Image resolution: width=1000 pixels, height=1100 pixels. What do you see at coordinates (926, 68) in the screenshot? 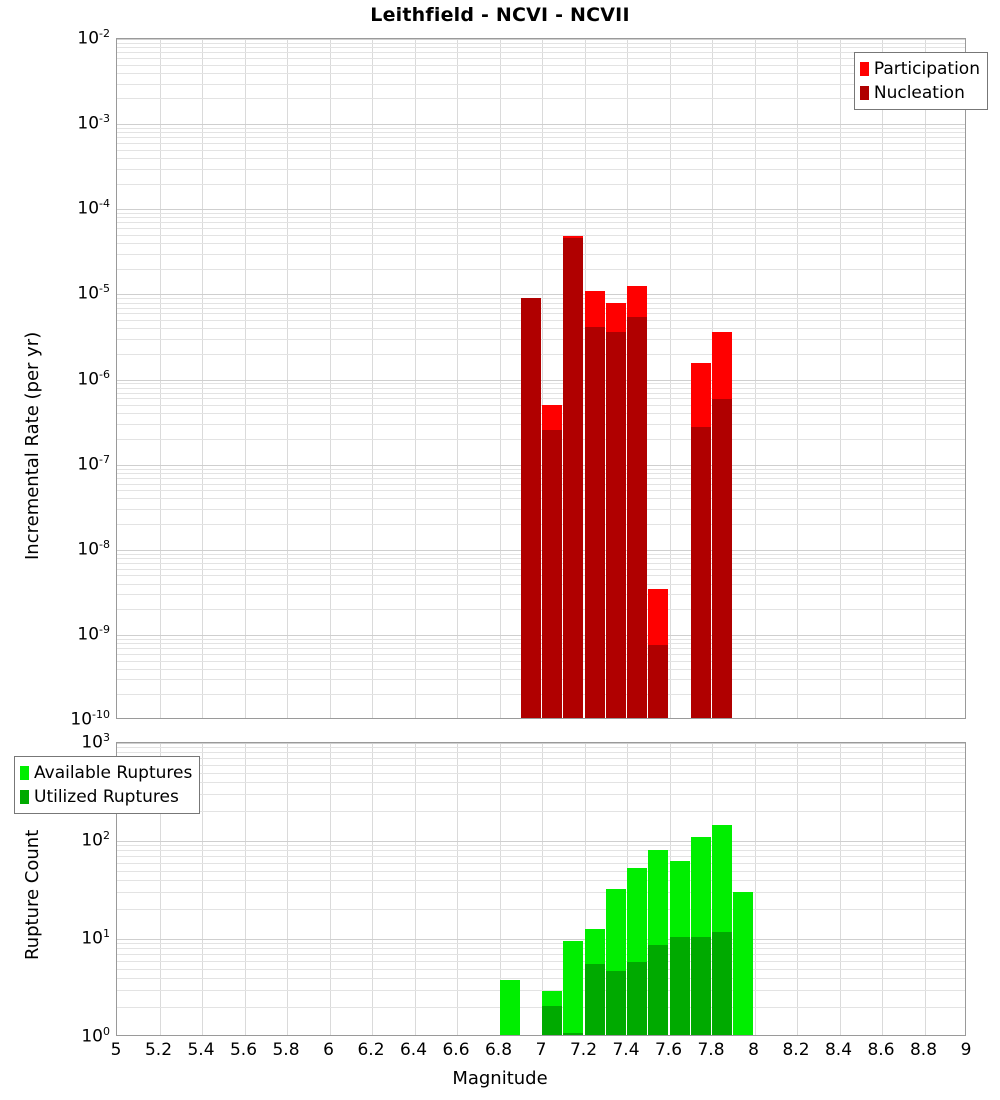
I see `legend-label-participation: Participation` at bounding box center [926, 68].